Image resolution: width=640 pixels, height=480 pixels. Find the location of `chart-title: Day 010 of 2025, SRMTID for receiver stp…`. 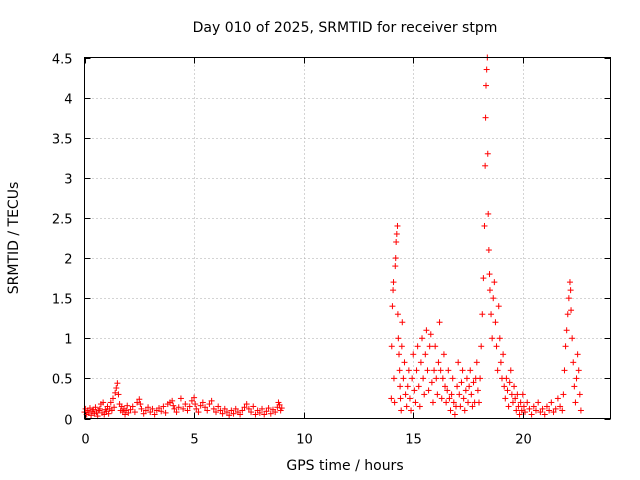

chart-title: Day 010 of 2025, SRMTID for receiver stp… is located at coordinates (345, 28).